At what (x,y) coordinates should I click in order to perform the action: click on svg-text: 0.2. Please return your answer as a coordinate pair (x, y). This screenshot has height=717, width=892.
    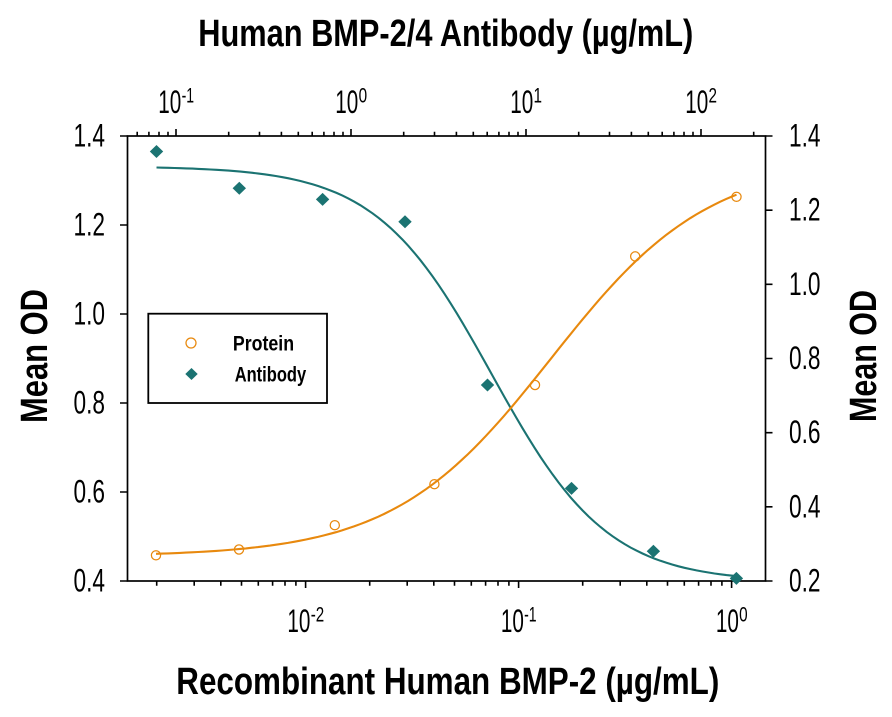
    Looking at the image, I should click on (805, 581).